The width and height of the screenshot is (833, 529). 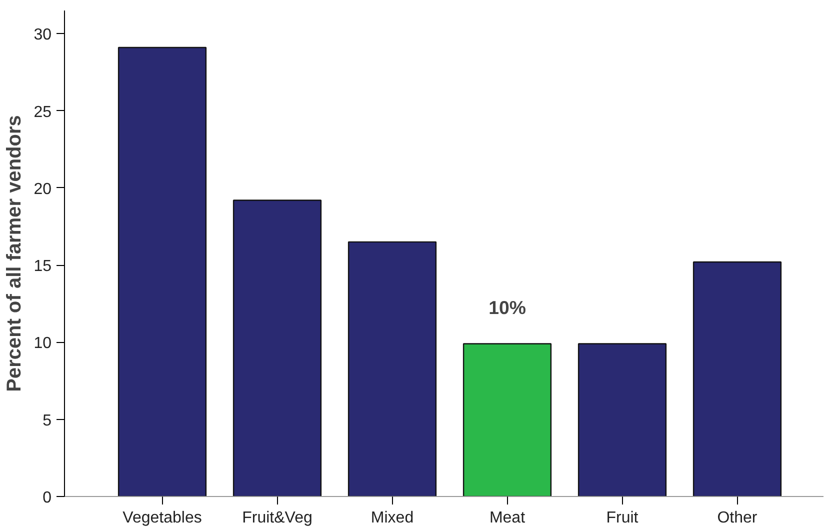 I want to click on x-tick-label: Mixed, so click(x=392, y=518).